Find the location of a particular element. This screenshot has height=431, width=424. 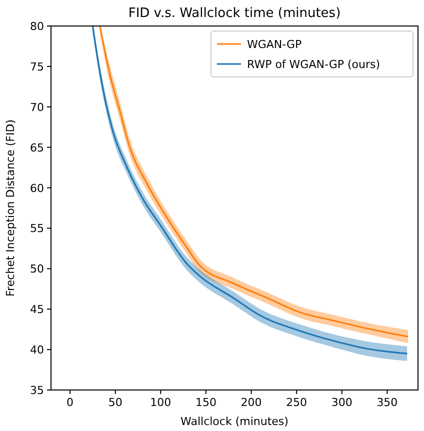

x-tick-label: 250 is located at coordinates (297, 402).